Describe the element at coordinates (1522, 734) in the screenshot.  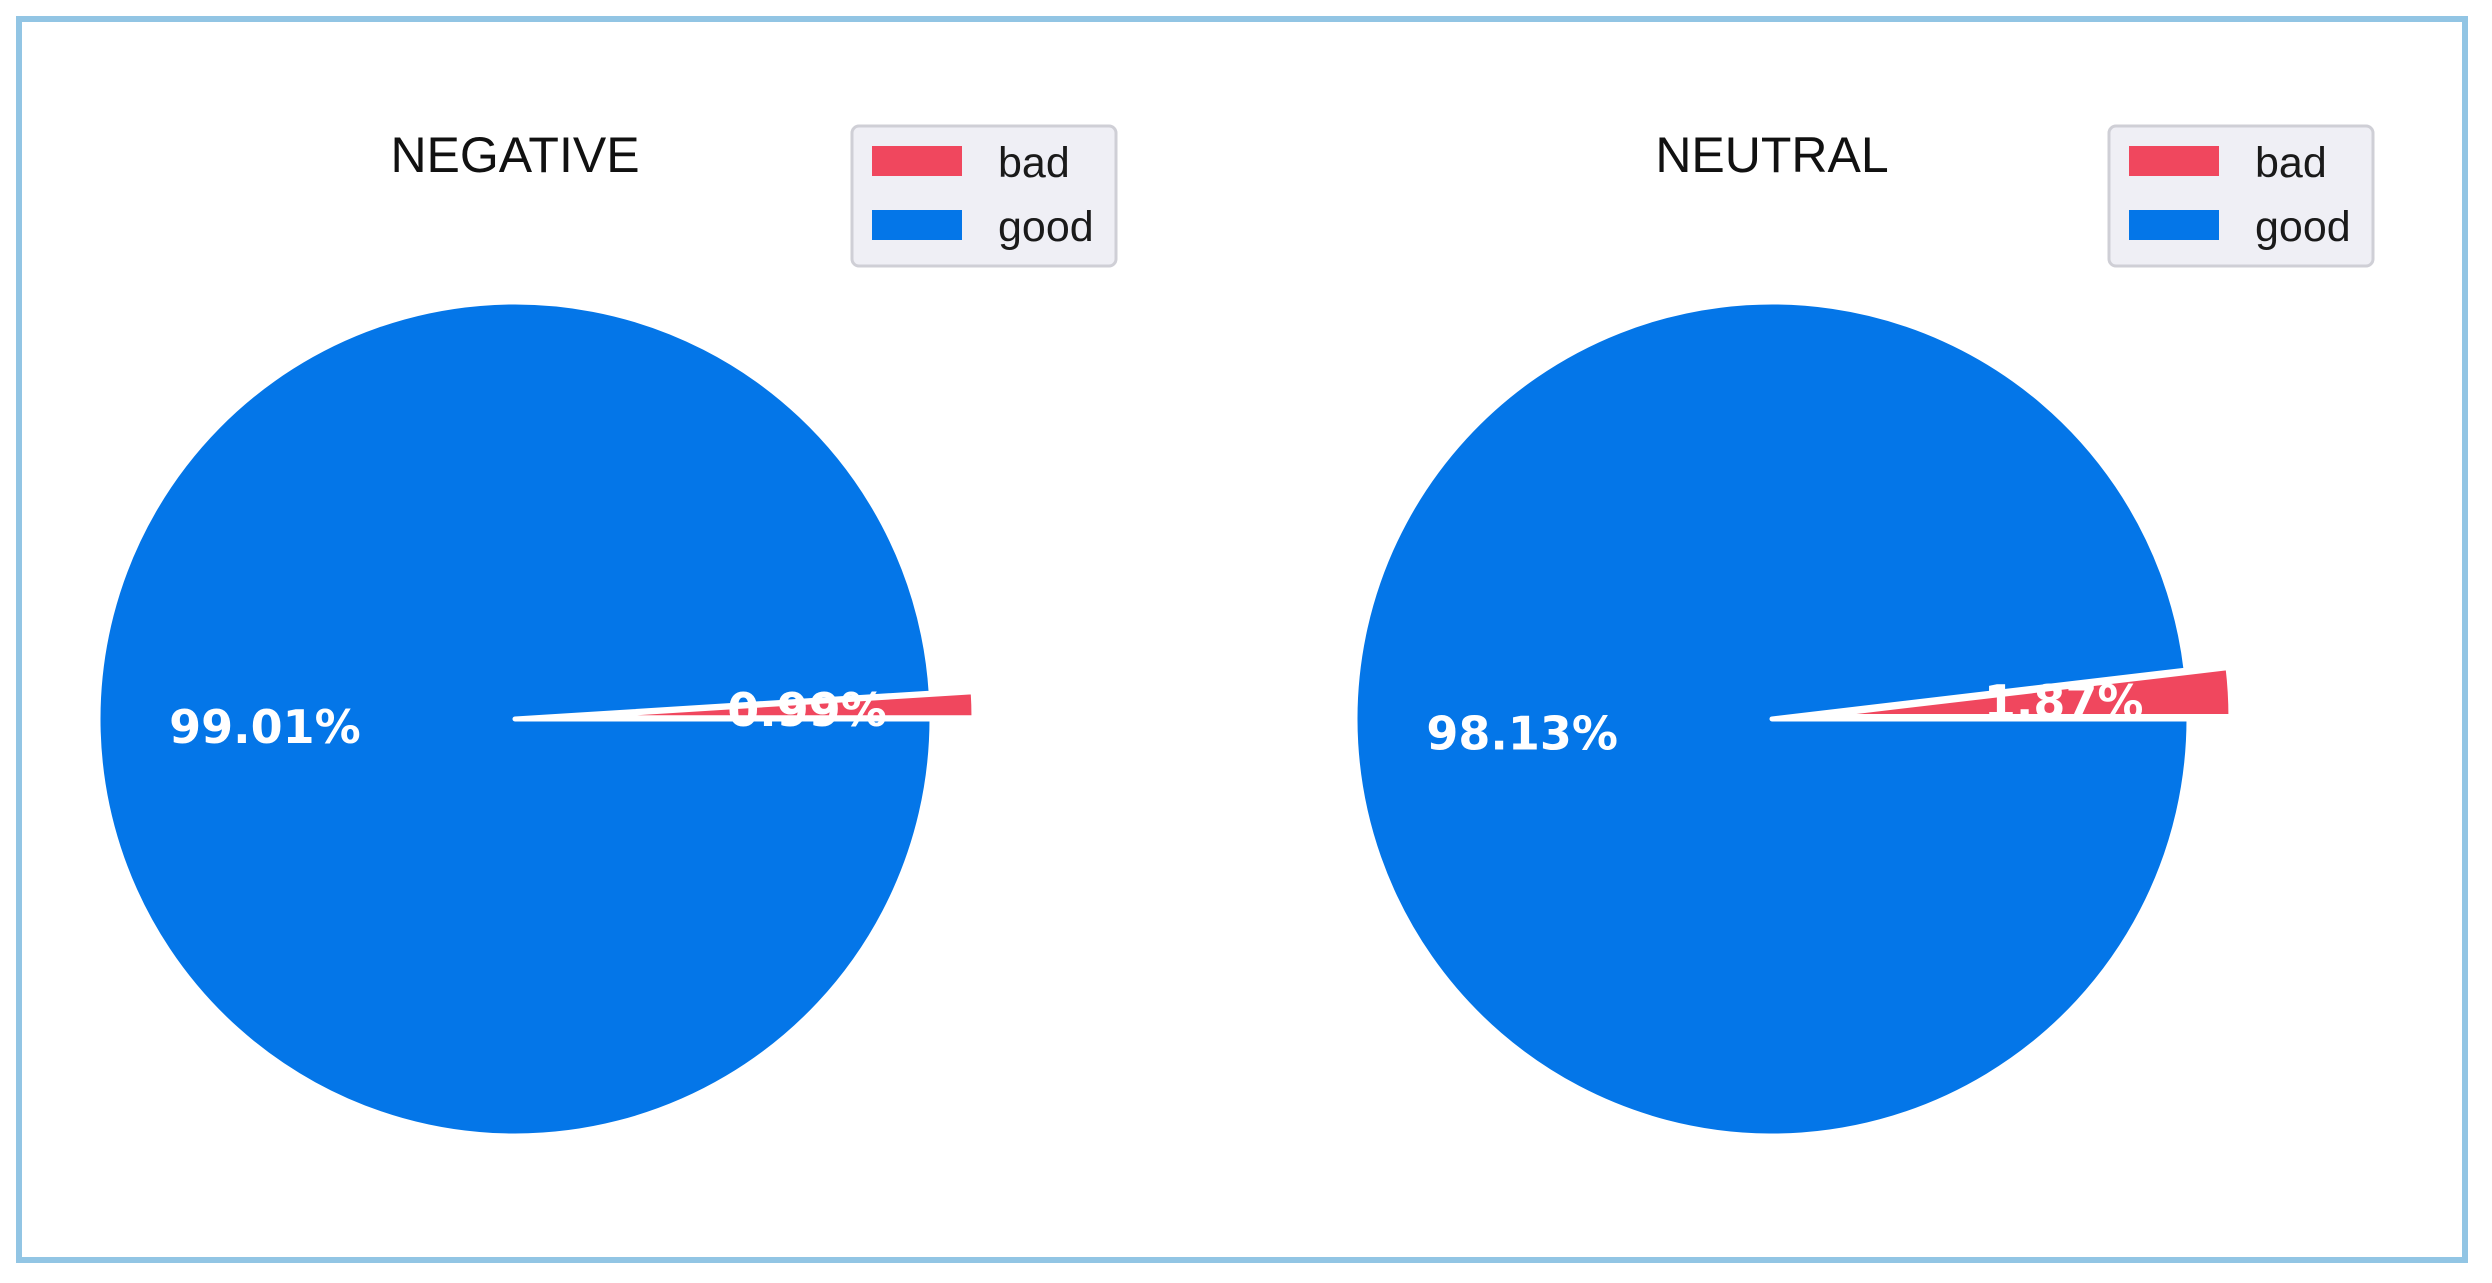
I see `slice-label-good: 98.13%` at that location.